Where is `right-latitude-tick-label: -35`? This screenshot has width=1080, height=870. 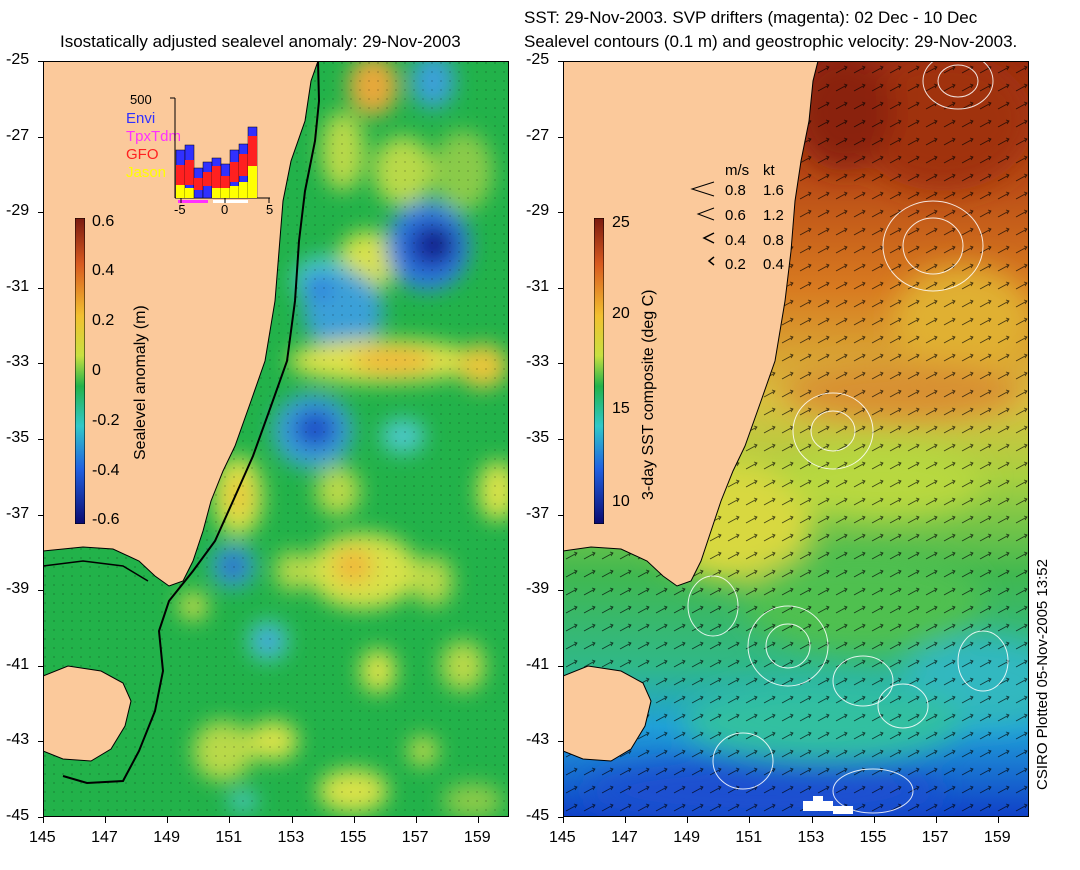
right-latitude-tick-label: -35 is located at coordinates (538, 437).